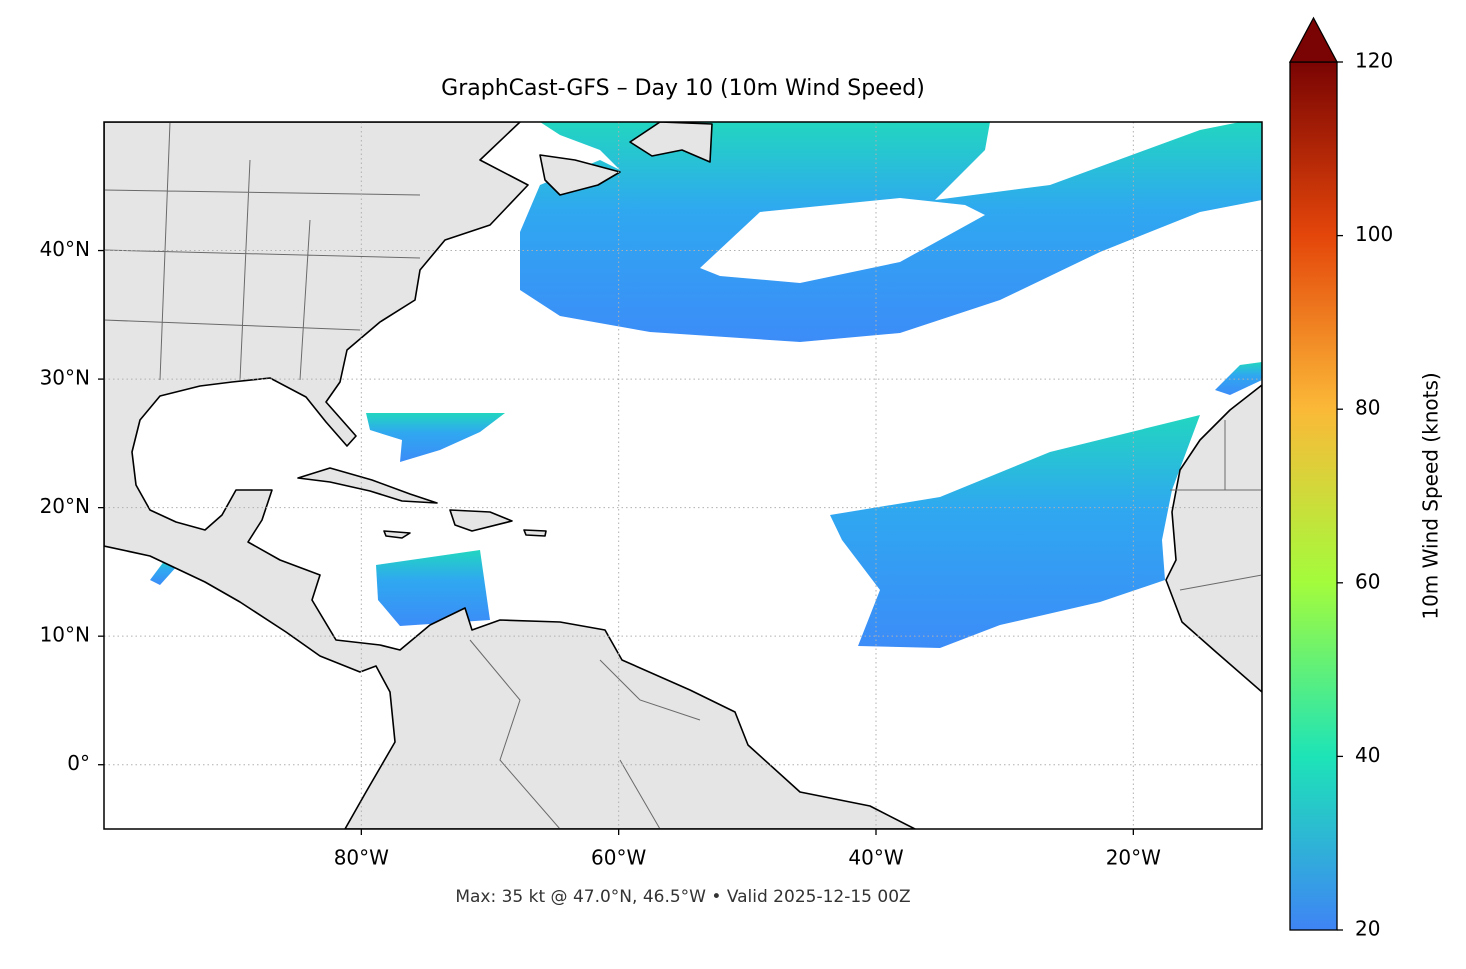 This screenshot has height=969, width=1466. Describe the element at coordinates (683, 88) in the screenshot. I see `map-title: GraphCast-GFS – Day 10 (10m Wind Speed)` at that location.